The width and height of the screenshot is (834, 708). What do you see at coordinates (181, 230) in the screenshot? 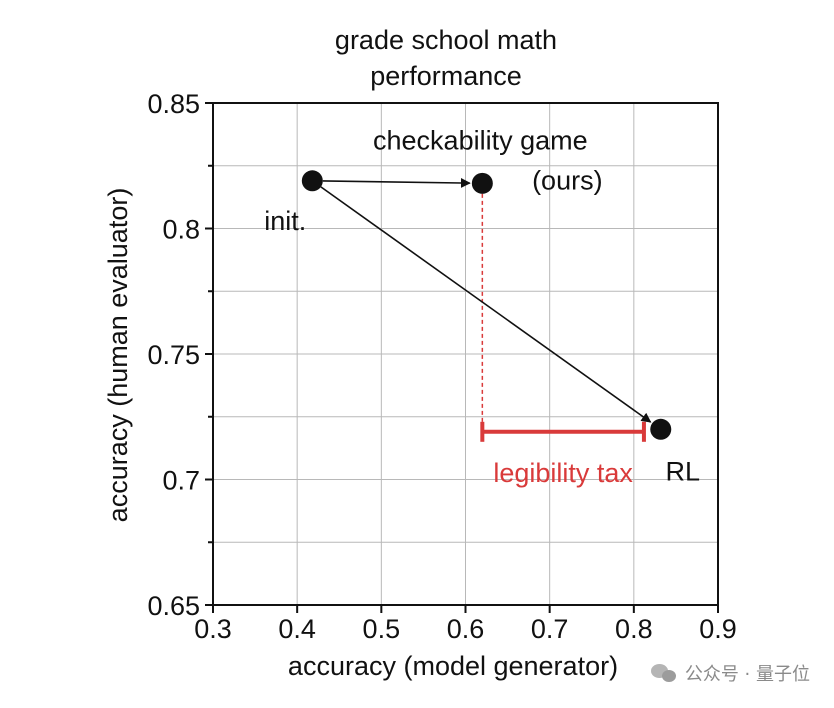
I see `y-tick-label: 0.8` at bounding box center [181, 230].